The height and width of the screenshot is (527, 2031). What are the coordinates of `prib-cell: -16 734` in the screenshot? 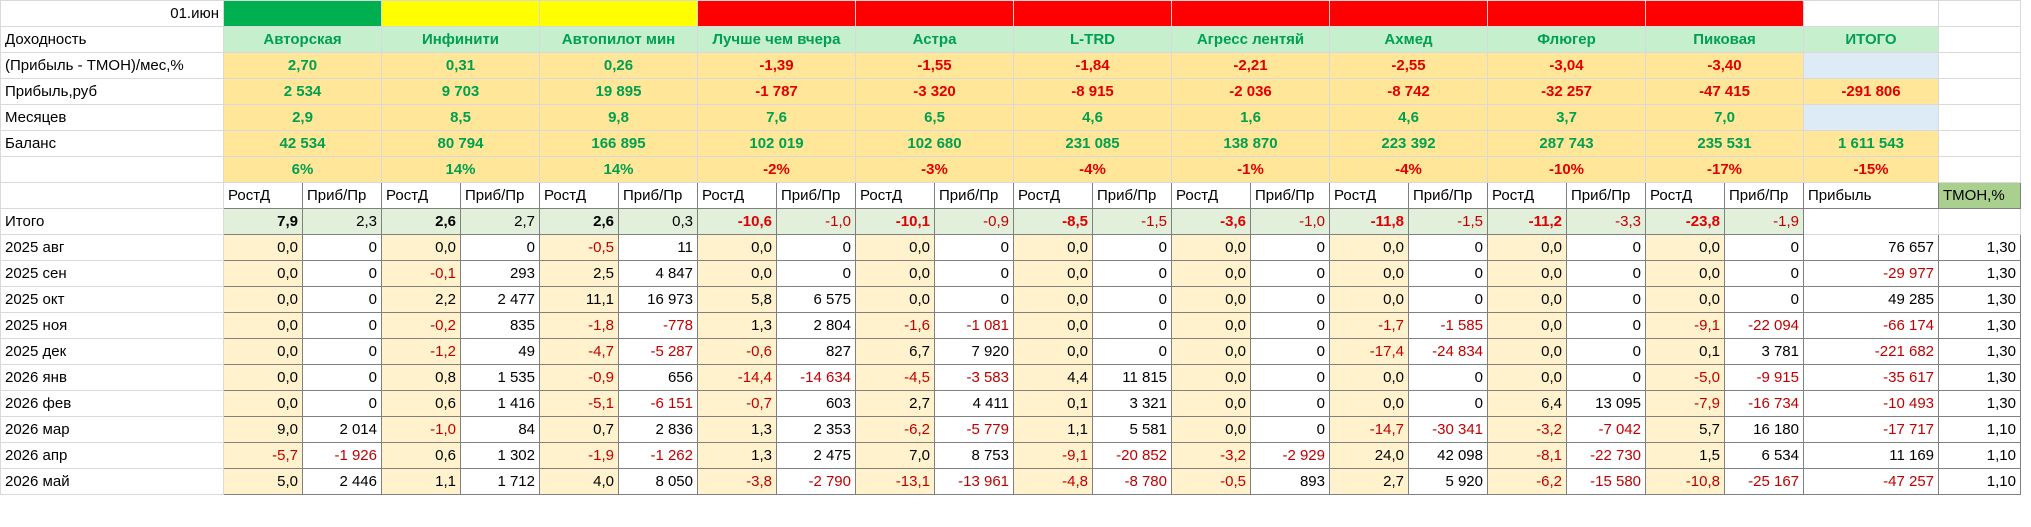 It's located at (1764, 403).